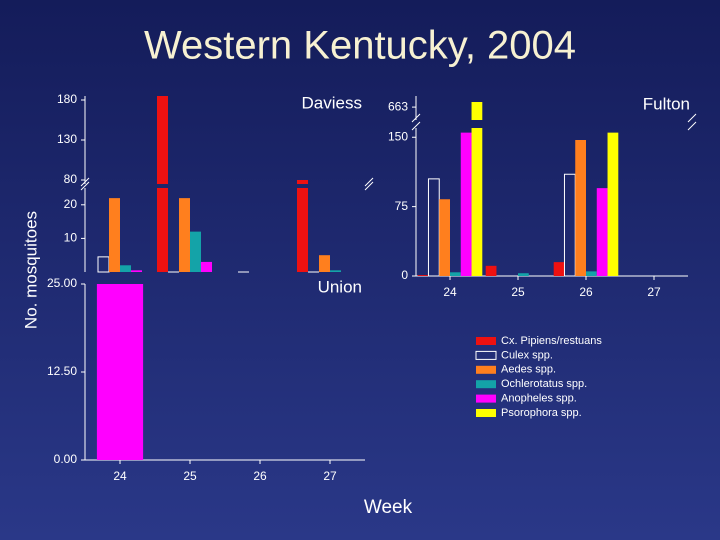  What do you see at coordinates (404, 275) in the screenshot?
I see `y-tick-label: 0` at bounding box center [404, 275].